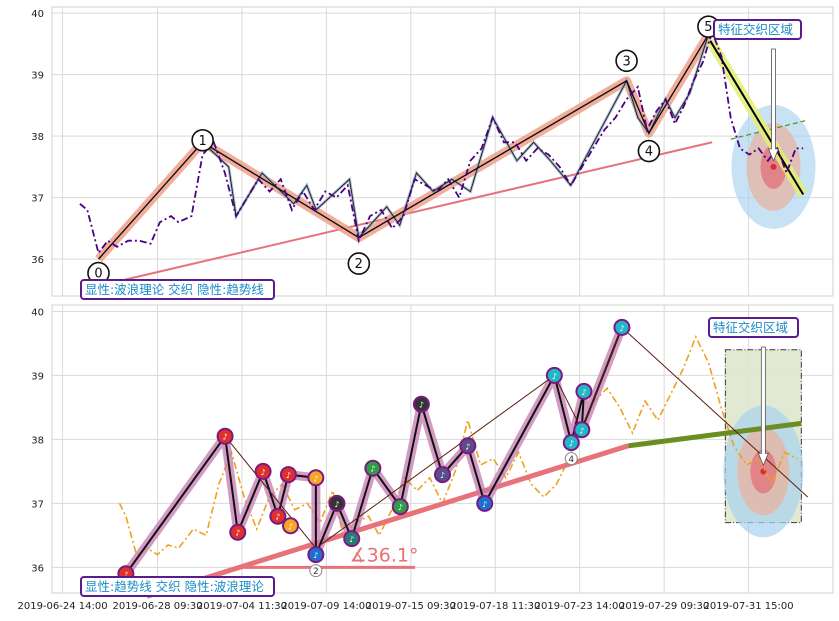  What do you see at coordinates (62, 606) in the screenshot?
I see `x-tick-label: 2019-06-24 14:00` at bounding box center [62, 606].